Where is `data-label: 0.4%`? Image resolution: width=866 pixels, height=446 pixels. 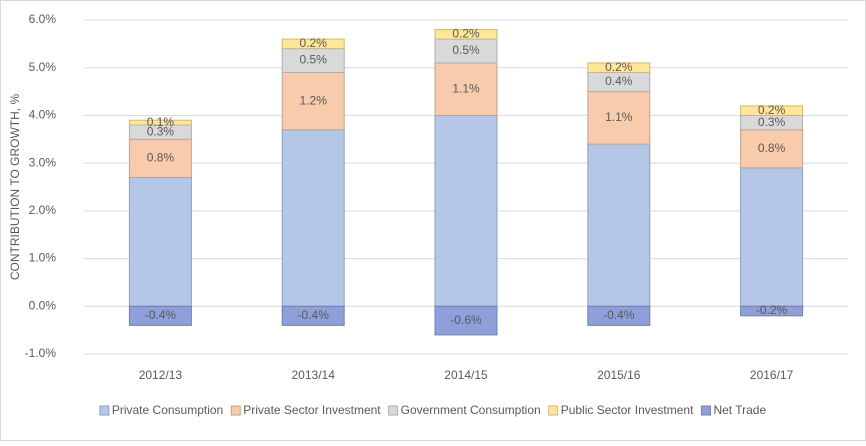
data-label: 0.4% is located at coordinates (619, 81).